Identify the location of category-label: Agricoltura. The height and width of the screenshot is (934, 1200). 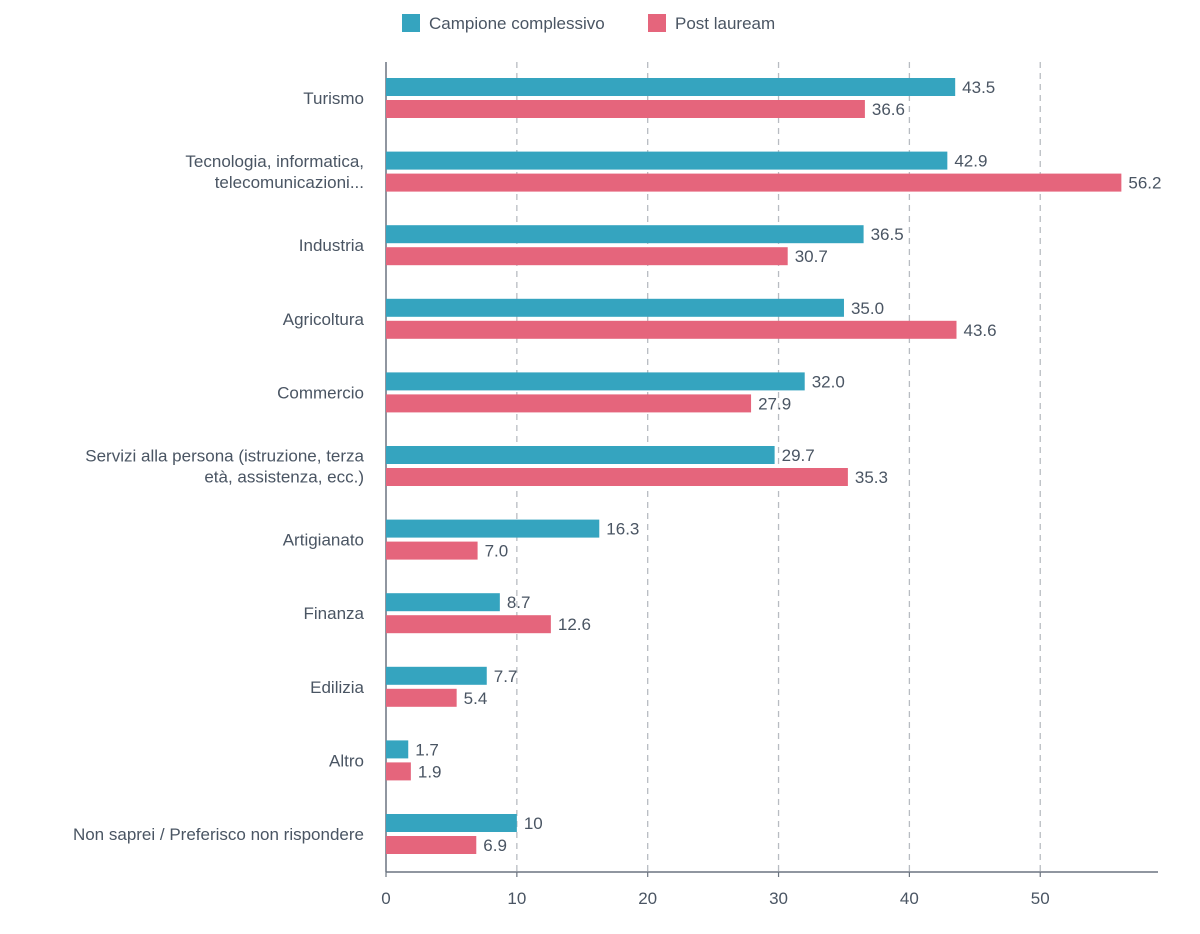
(324, 319).